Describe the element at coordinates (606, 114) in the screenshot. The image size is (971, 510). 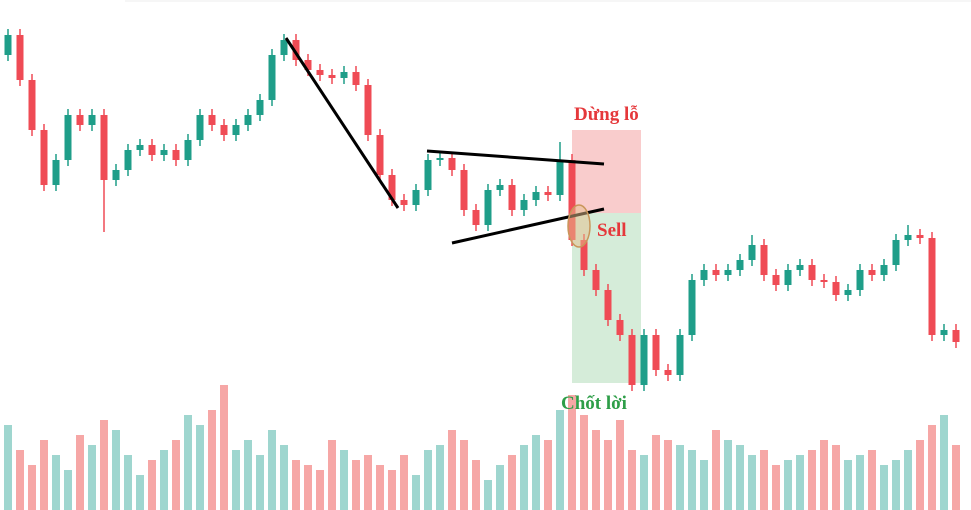
I see `stop-loss-label: Dừng lỗ` at that location.